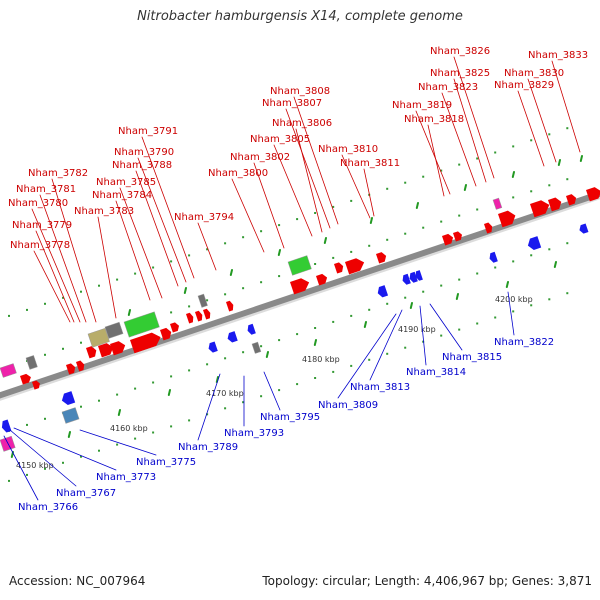 The height and width of the screenshot is (600, 600). Describe the element at coordinates (148, 131) in the screenshot. I see `forward-gene-label: Nham_3791` at that location.